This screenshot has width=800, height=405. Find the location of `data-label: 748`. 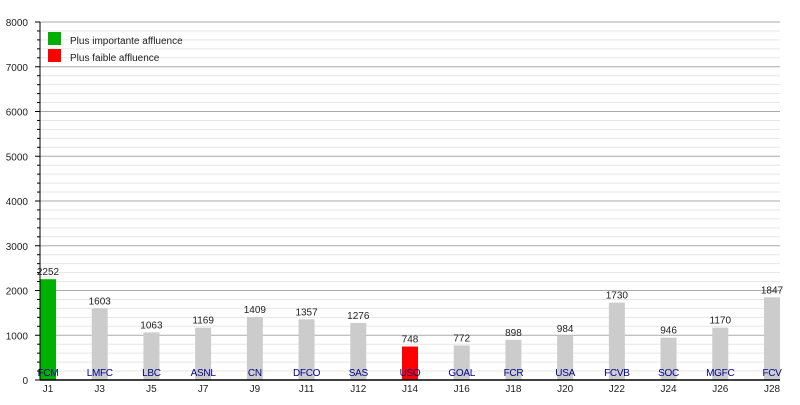

data-label: 748 is located at coordinates (410, 340).